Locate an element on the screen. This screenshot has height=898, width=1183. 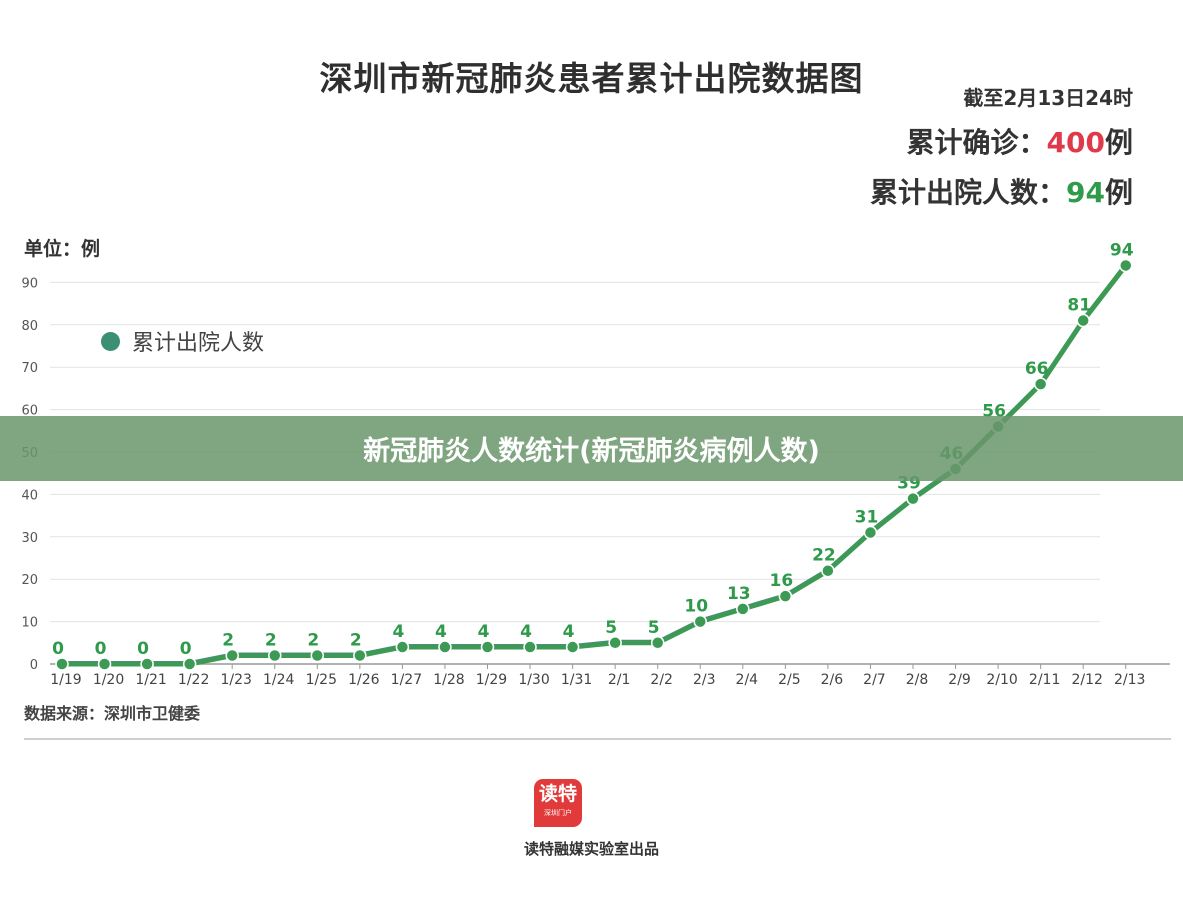
x-tick-label: 2/4 is located at coordinates (747, 680).